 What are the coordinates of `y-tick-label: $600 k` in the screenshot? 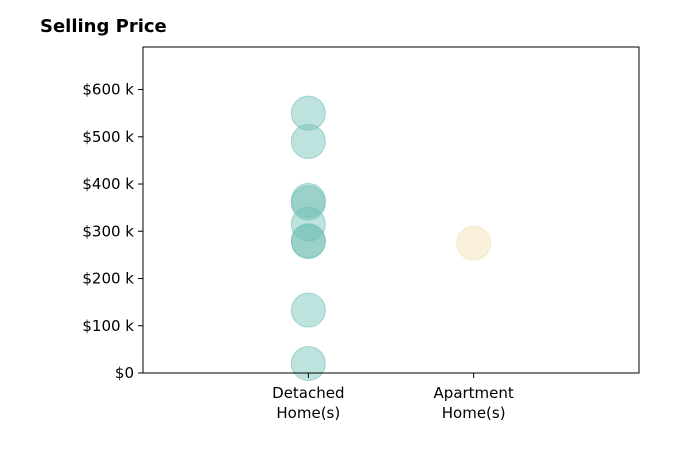 It's located at (108, 90).